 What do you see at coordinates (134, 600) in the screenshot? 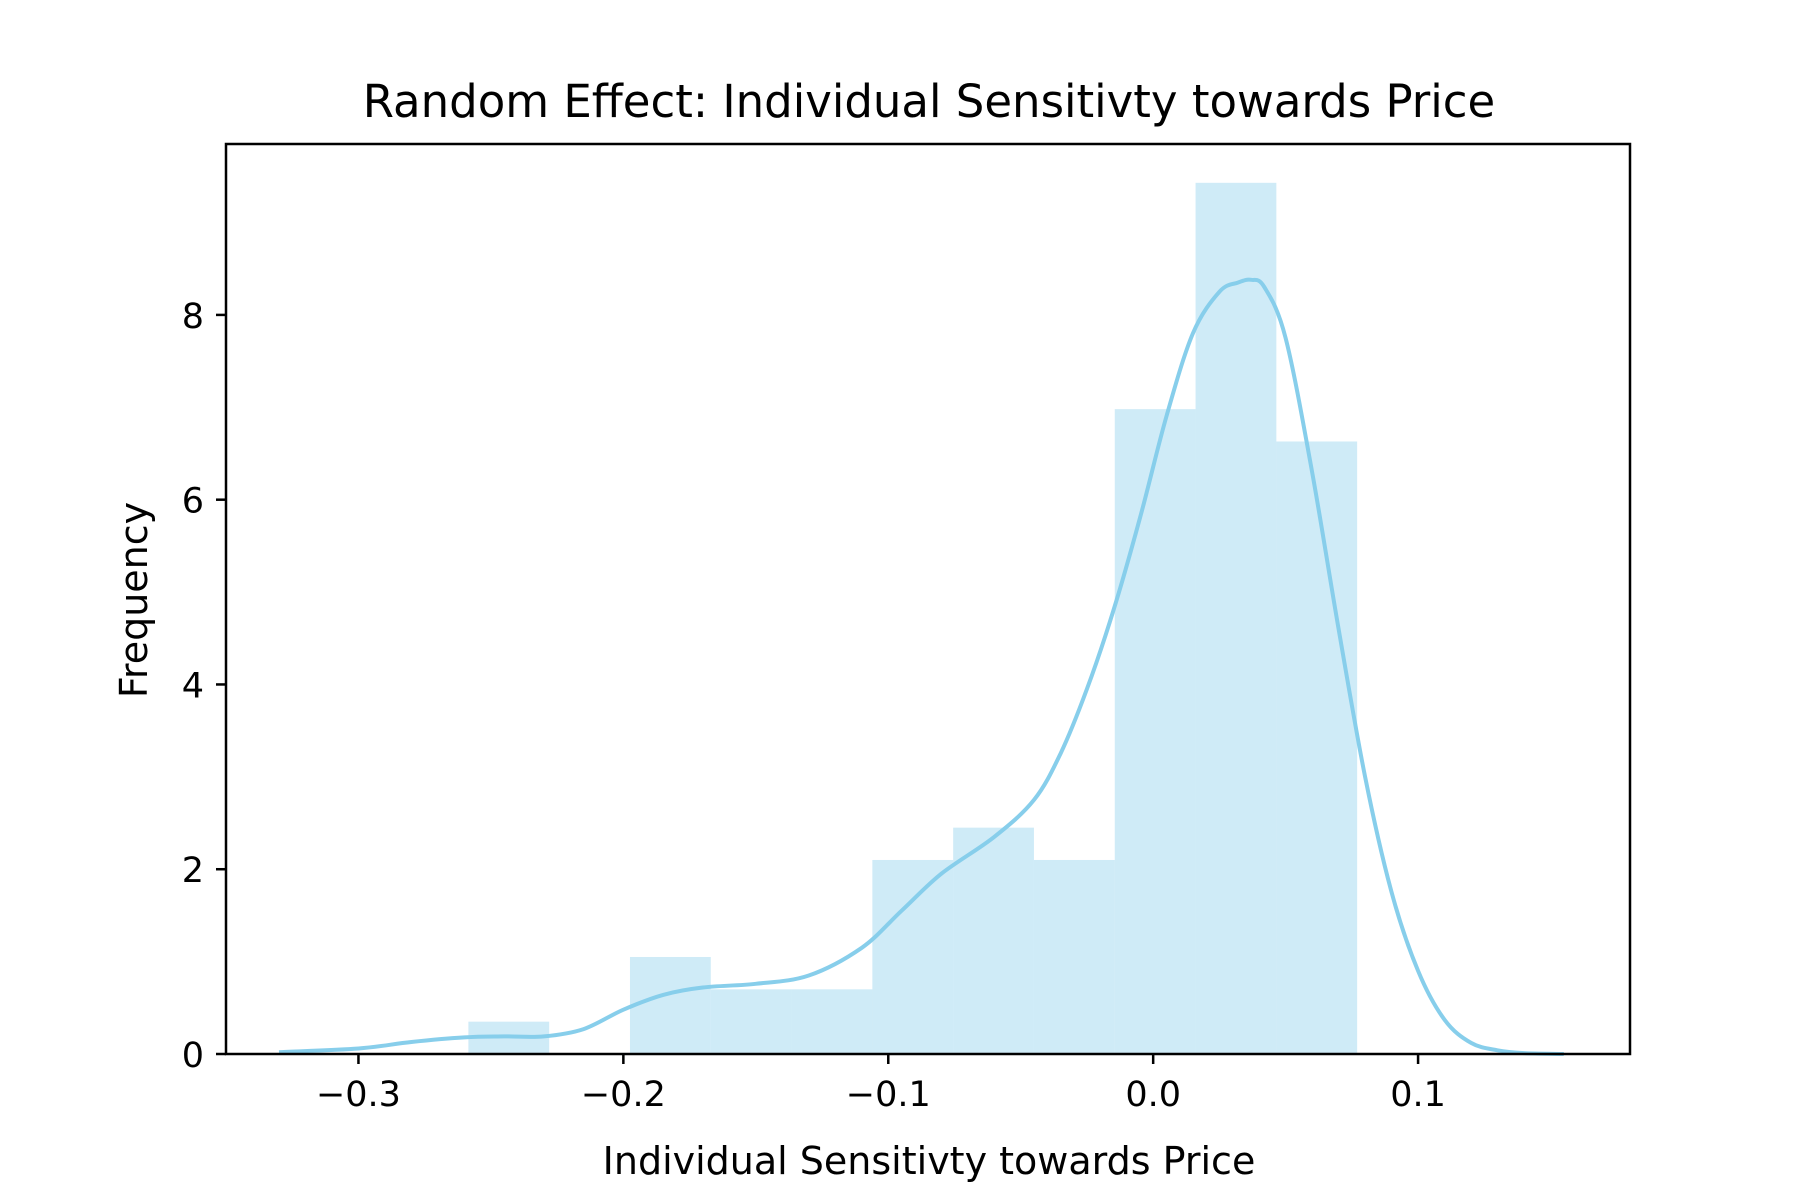
I see `y-axis-label: Frequency` at bounding box center [134, 600].